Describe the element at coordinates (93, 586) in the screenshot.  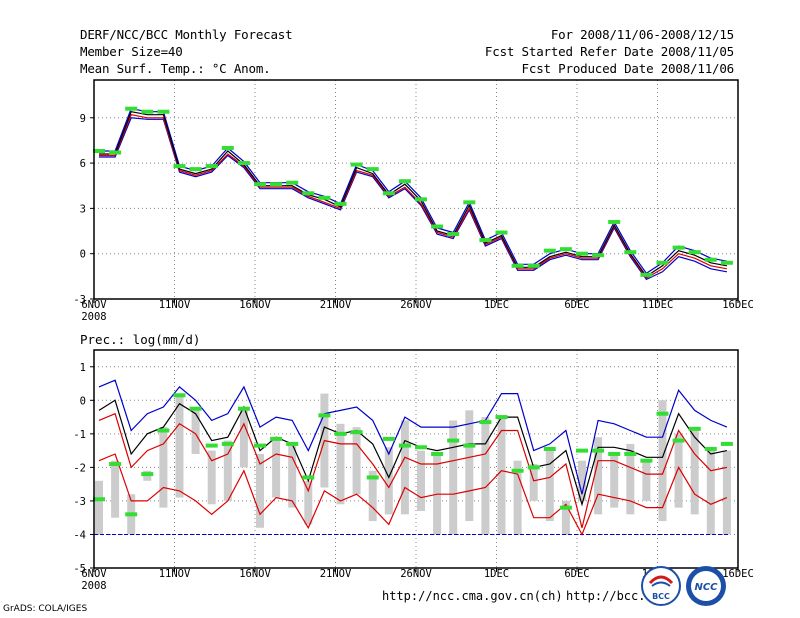
I see `prec-x-year-label: 2008` at that location.